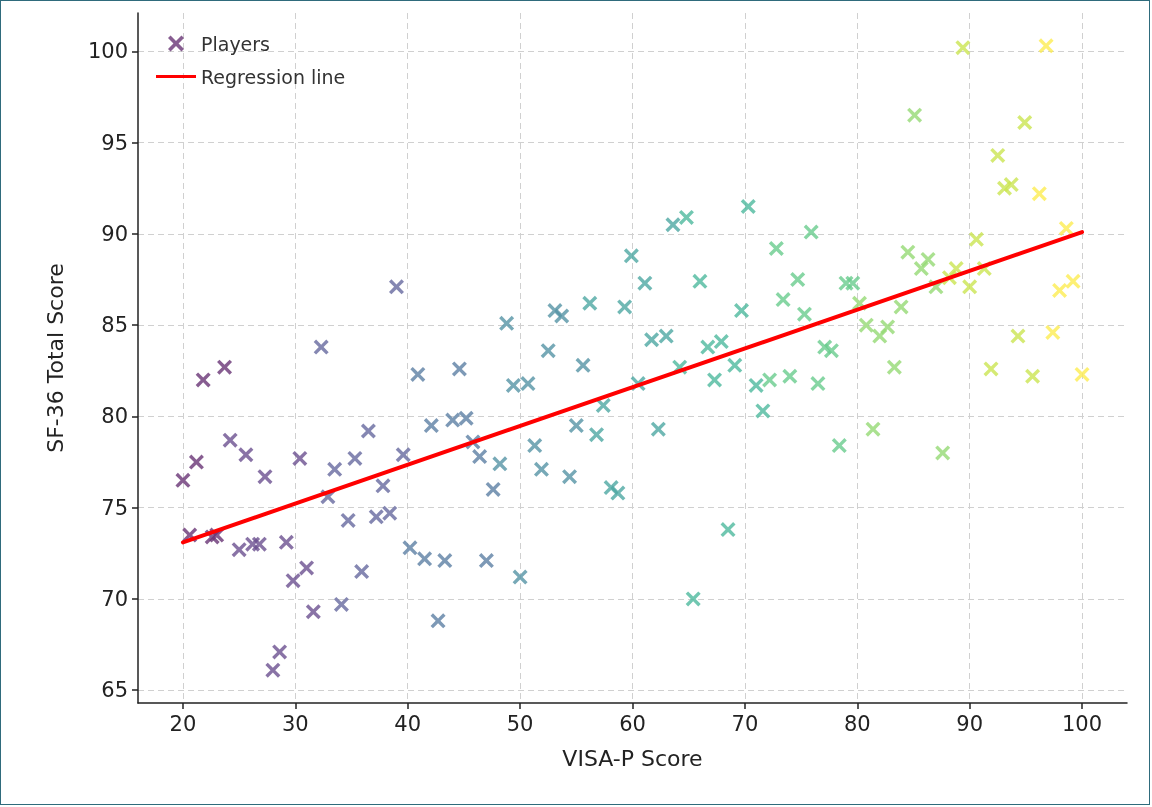 Image resolution: width=1152 pixels, height=807 pixels. Describe the element at coordinates (632, 723) in the screenshot. I see `x-tick-label: 60` at that location.